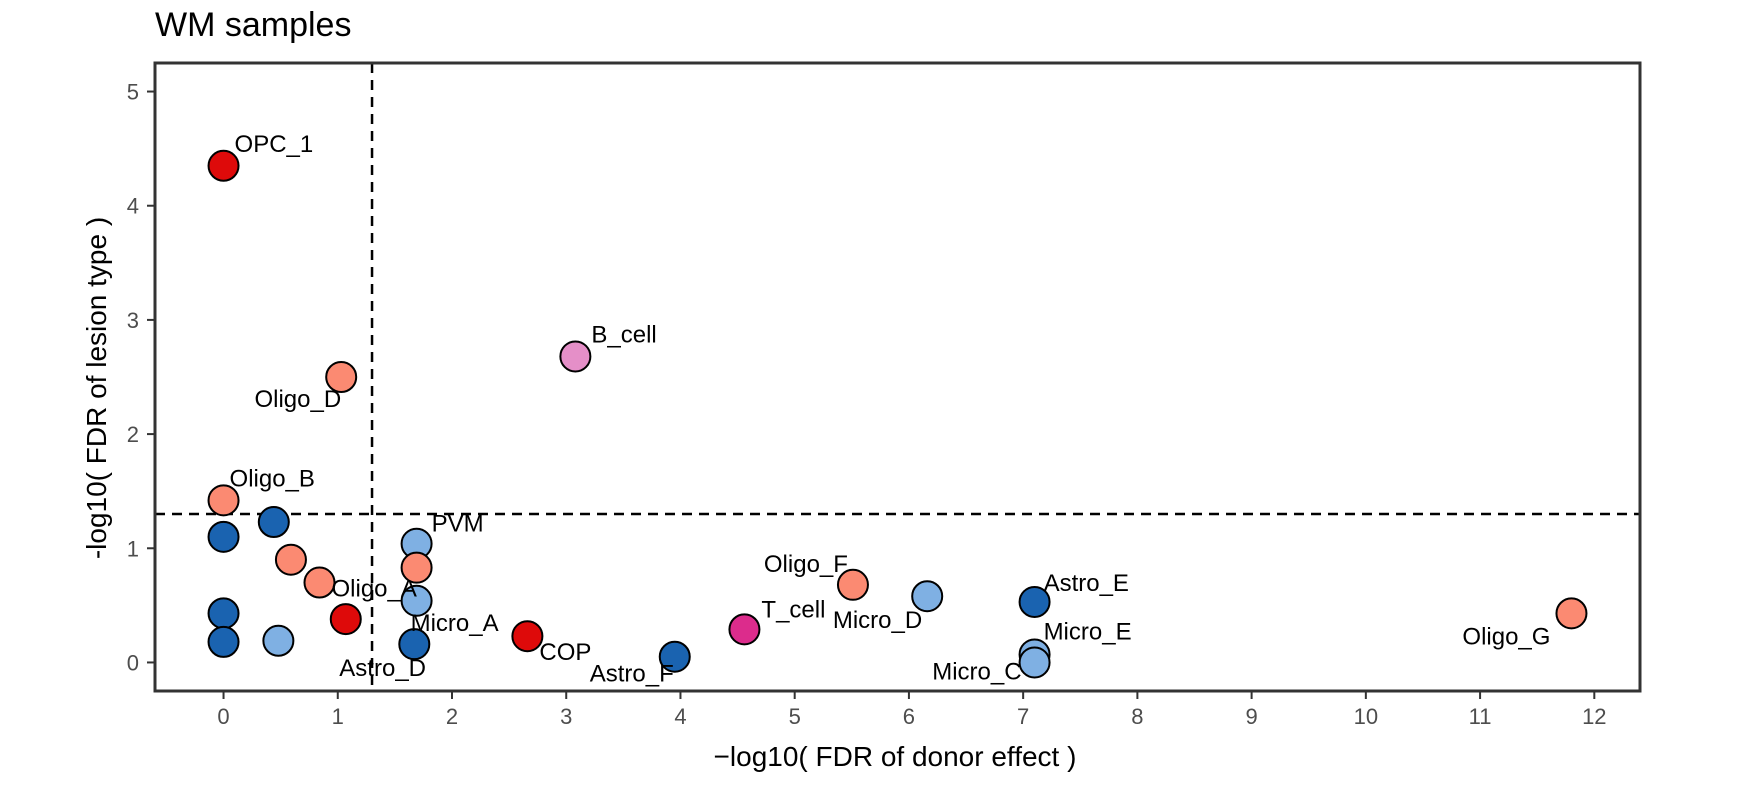  Describe the element at coordinates (1594, 716) in the screenshot. I see `x-tick-label: 12` at that location.